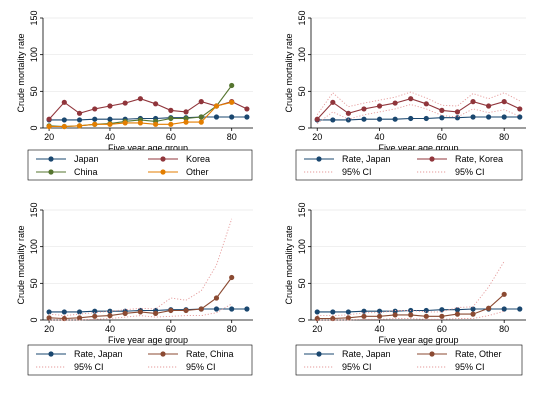 The height and width of the screenshot is (404, 550). What do you see at coordinates (210, 354) in the screenshot?
I see `legend-label: Rate, China` at bounding box center [210, 354].